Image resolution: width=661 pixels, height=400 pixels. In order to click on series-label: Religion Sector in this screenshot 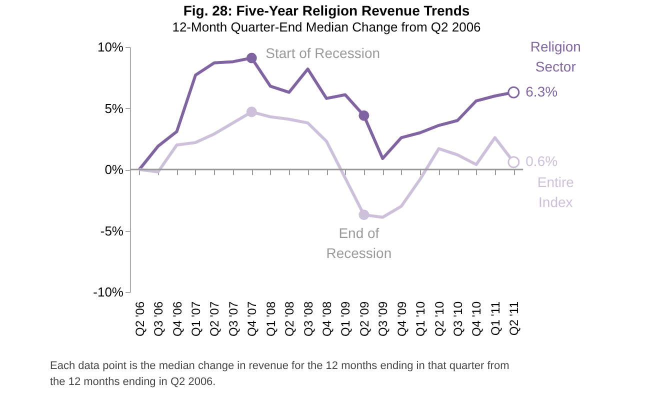, I will do `click(555, 56)`.